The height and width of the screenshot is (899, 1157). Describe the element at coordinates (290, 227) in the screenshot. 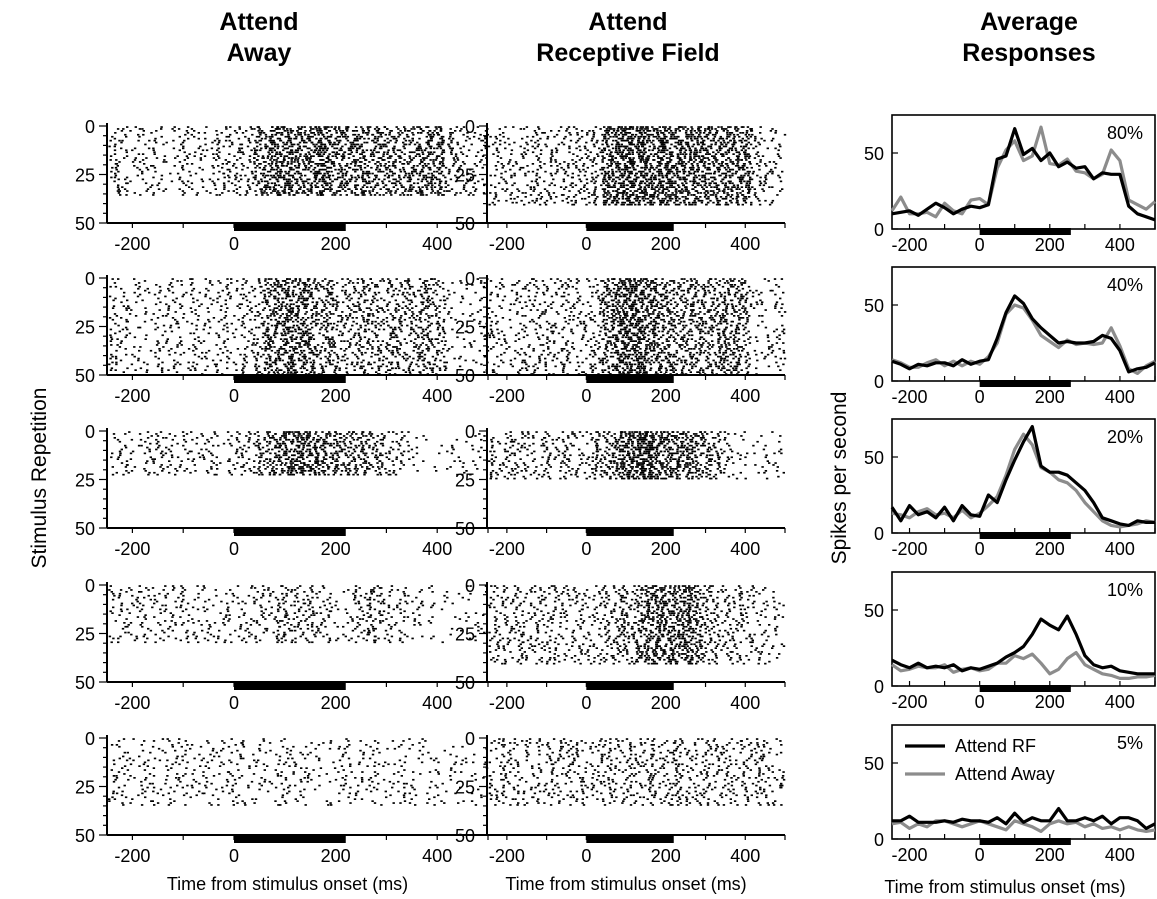

I see `stimulus-bar` at that location.